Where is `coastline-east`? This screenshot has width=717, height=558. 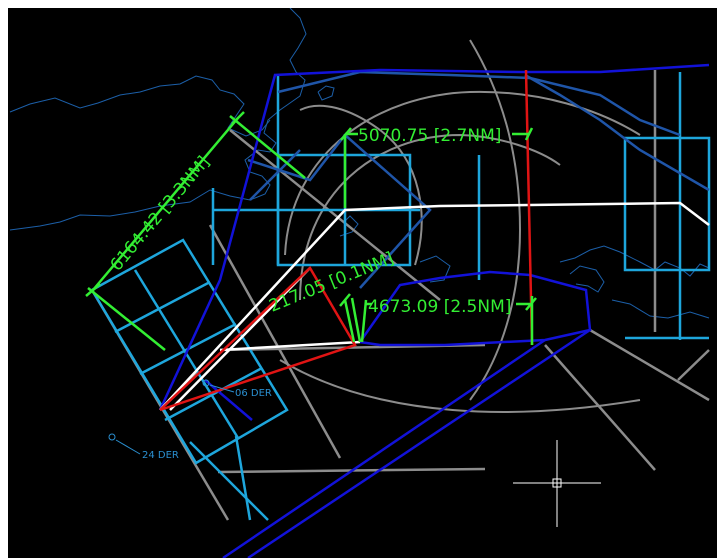 coastline-east is located at coordinates (634, 261).